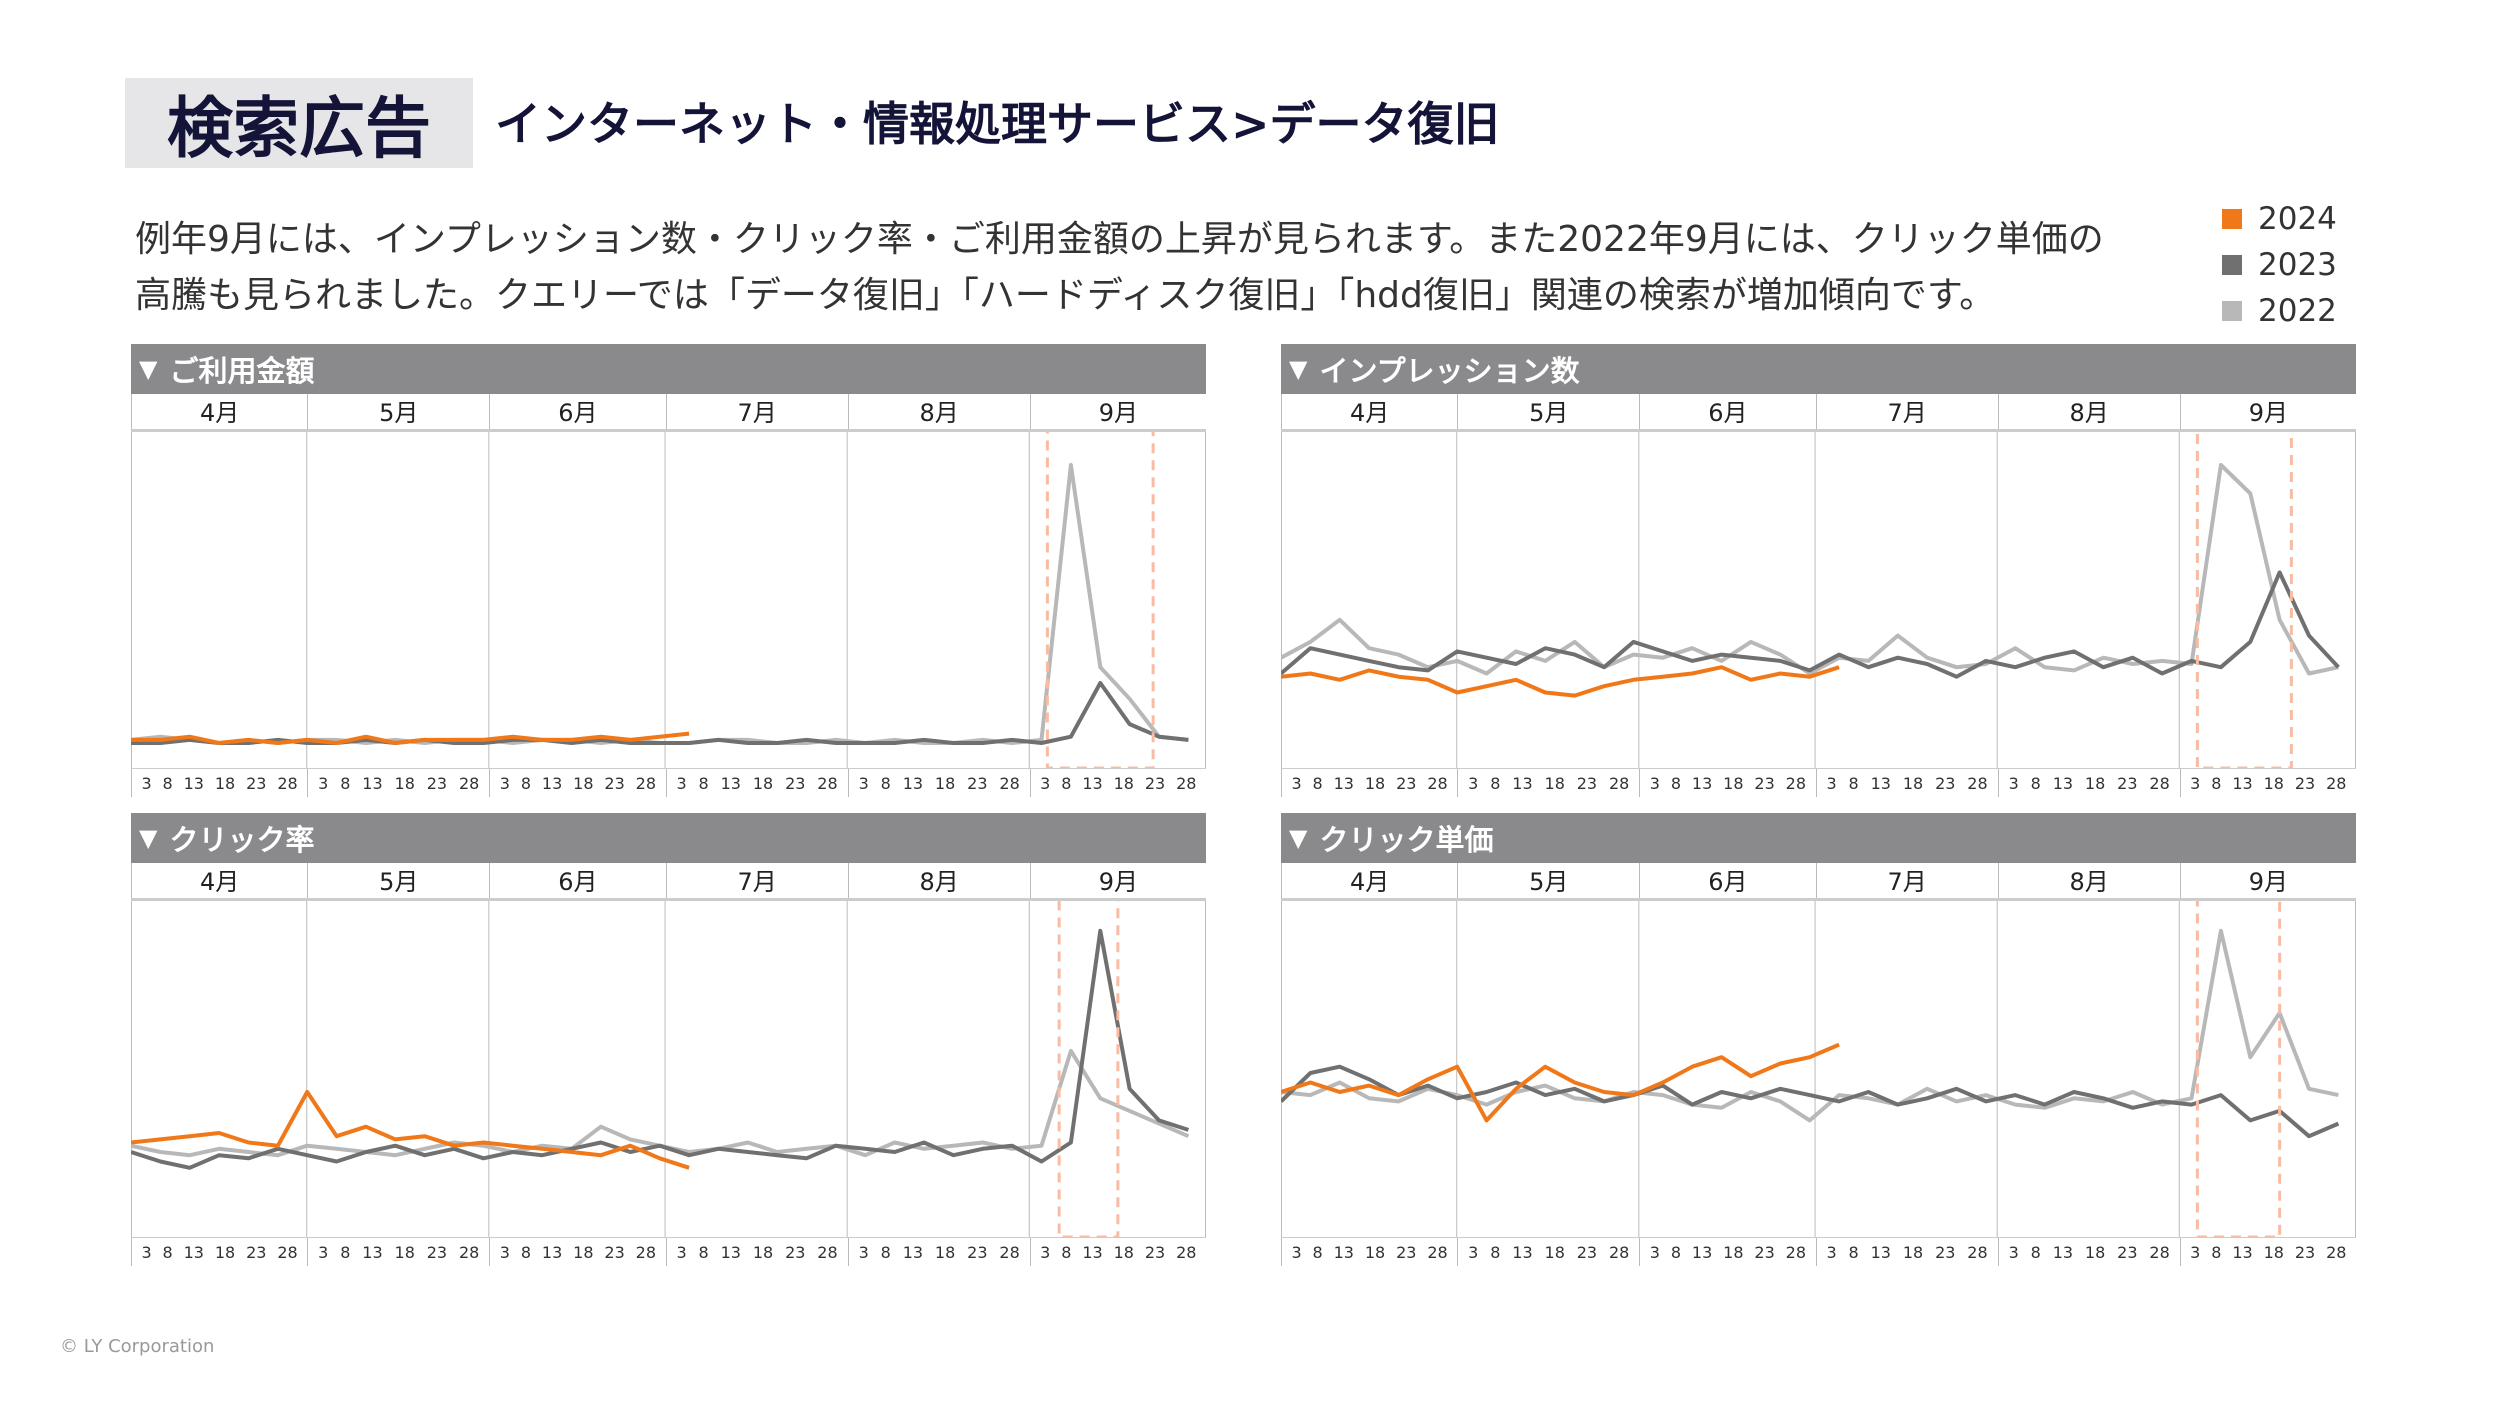 The image size is (2500, 1406). What do you see at coordinates (2267, 880) in the screenshot?
I see `month-label: 9月` at bounding box center [2267, 880].